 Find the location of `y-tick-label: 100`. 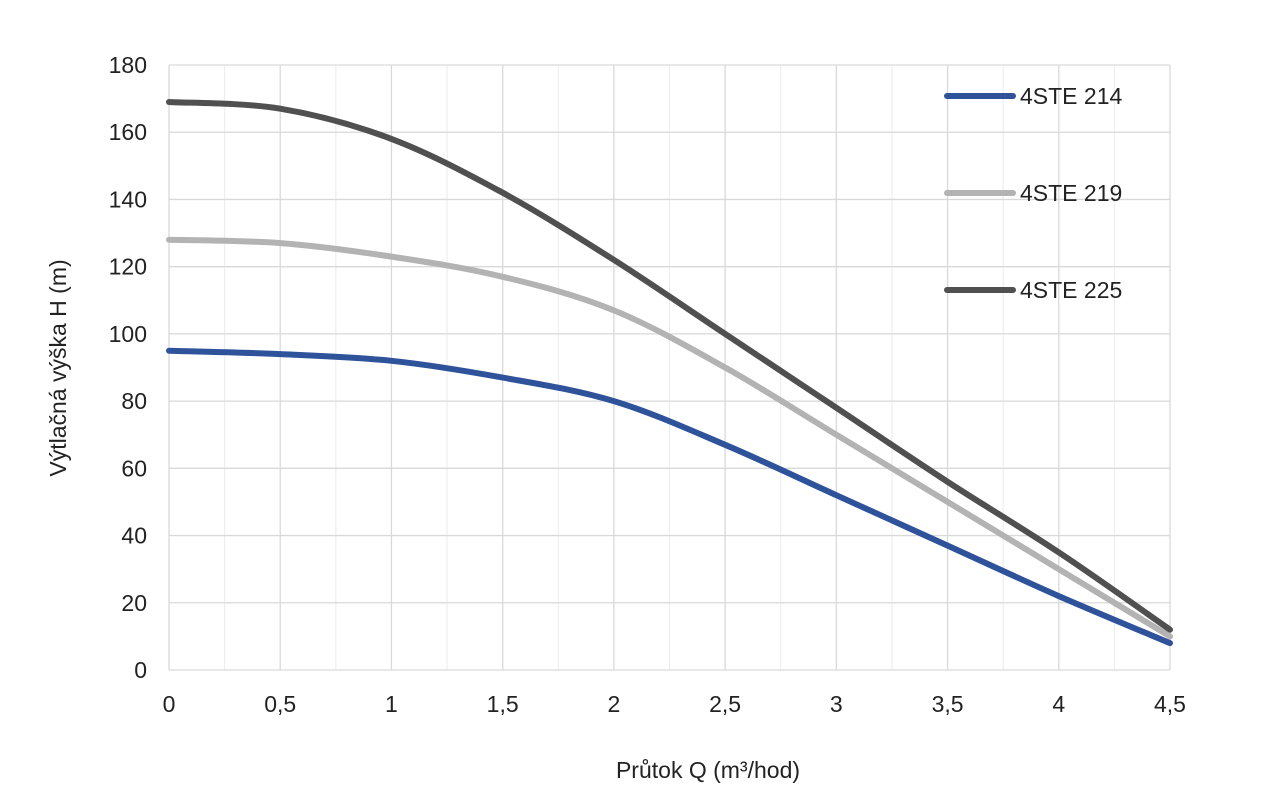

y-tick-label: 100 is located at coordinates (128, 334).